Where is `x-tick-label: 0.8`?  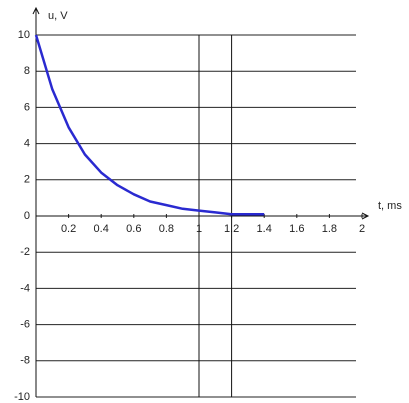
x-tick-label: 0.8 is located at coordinates (166, 229).